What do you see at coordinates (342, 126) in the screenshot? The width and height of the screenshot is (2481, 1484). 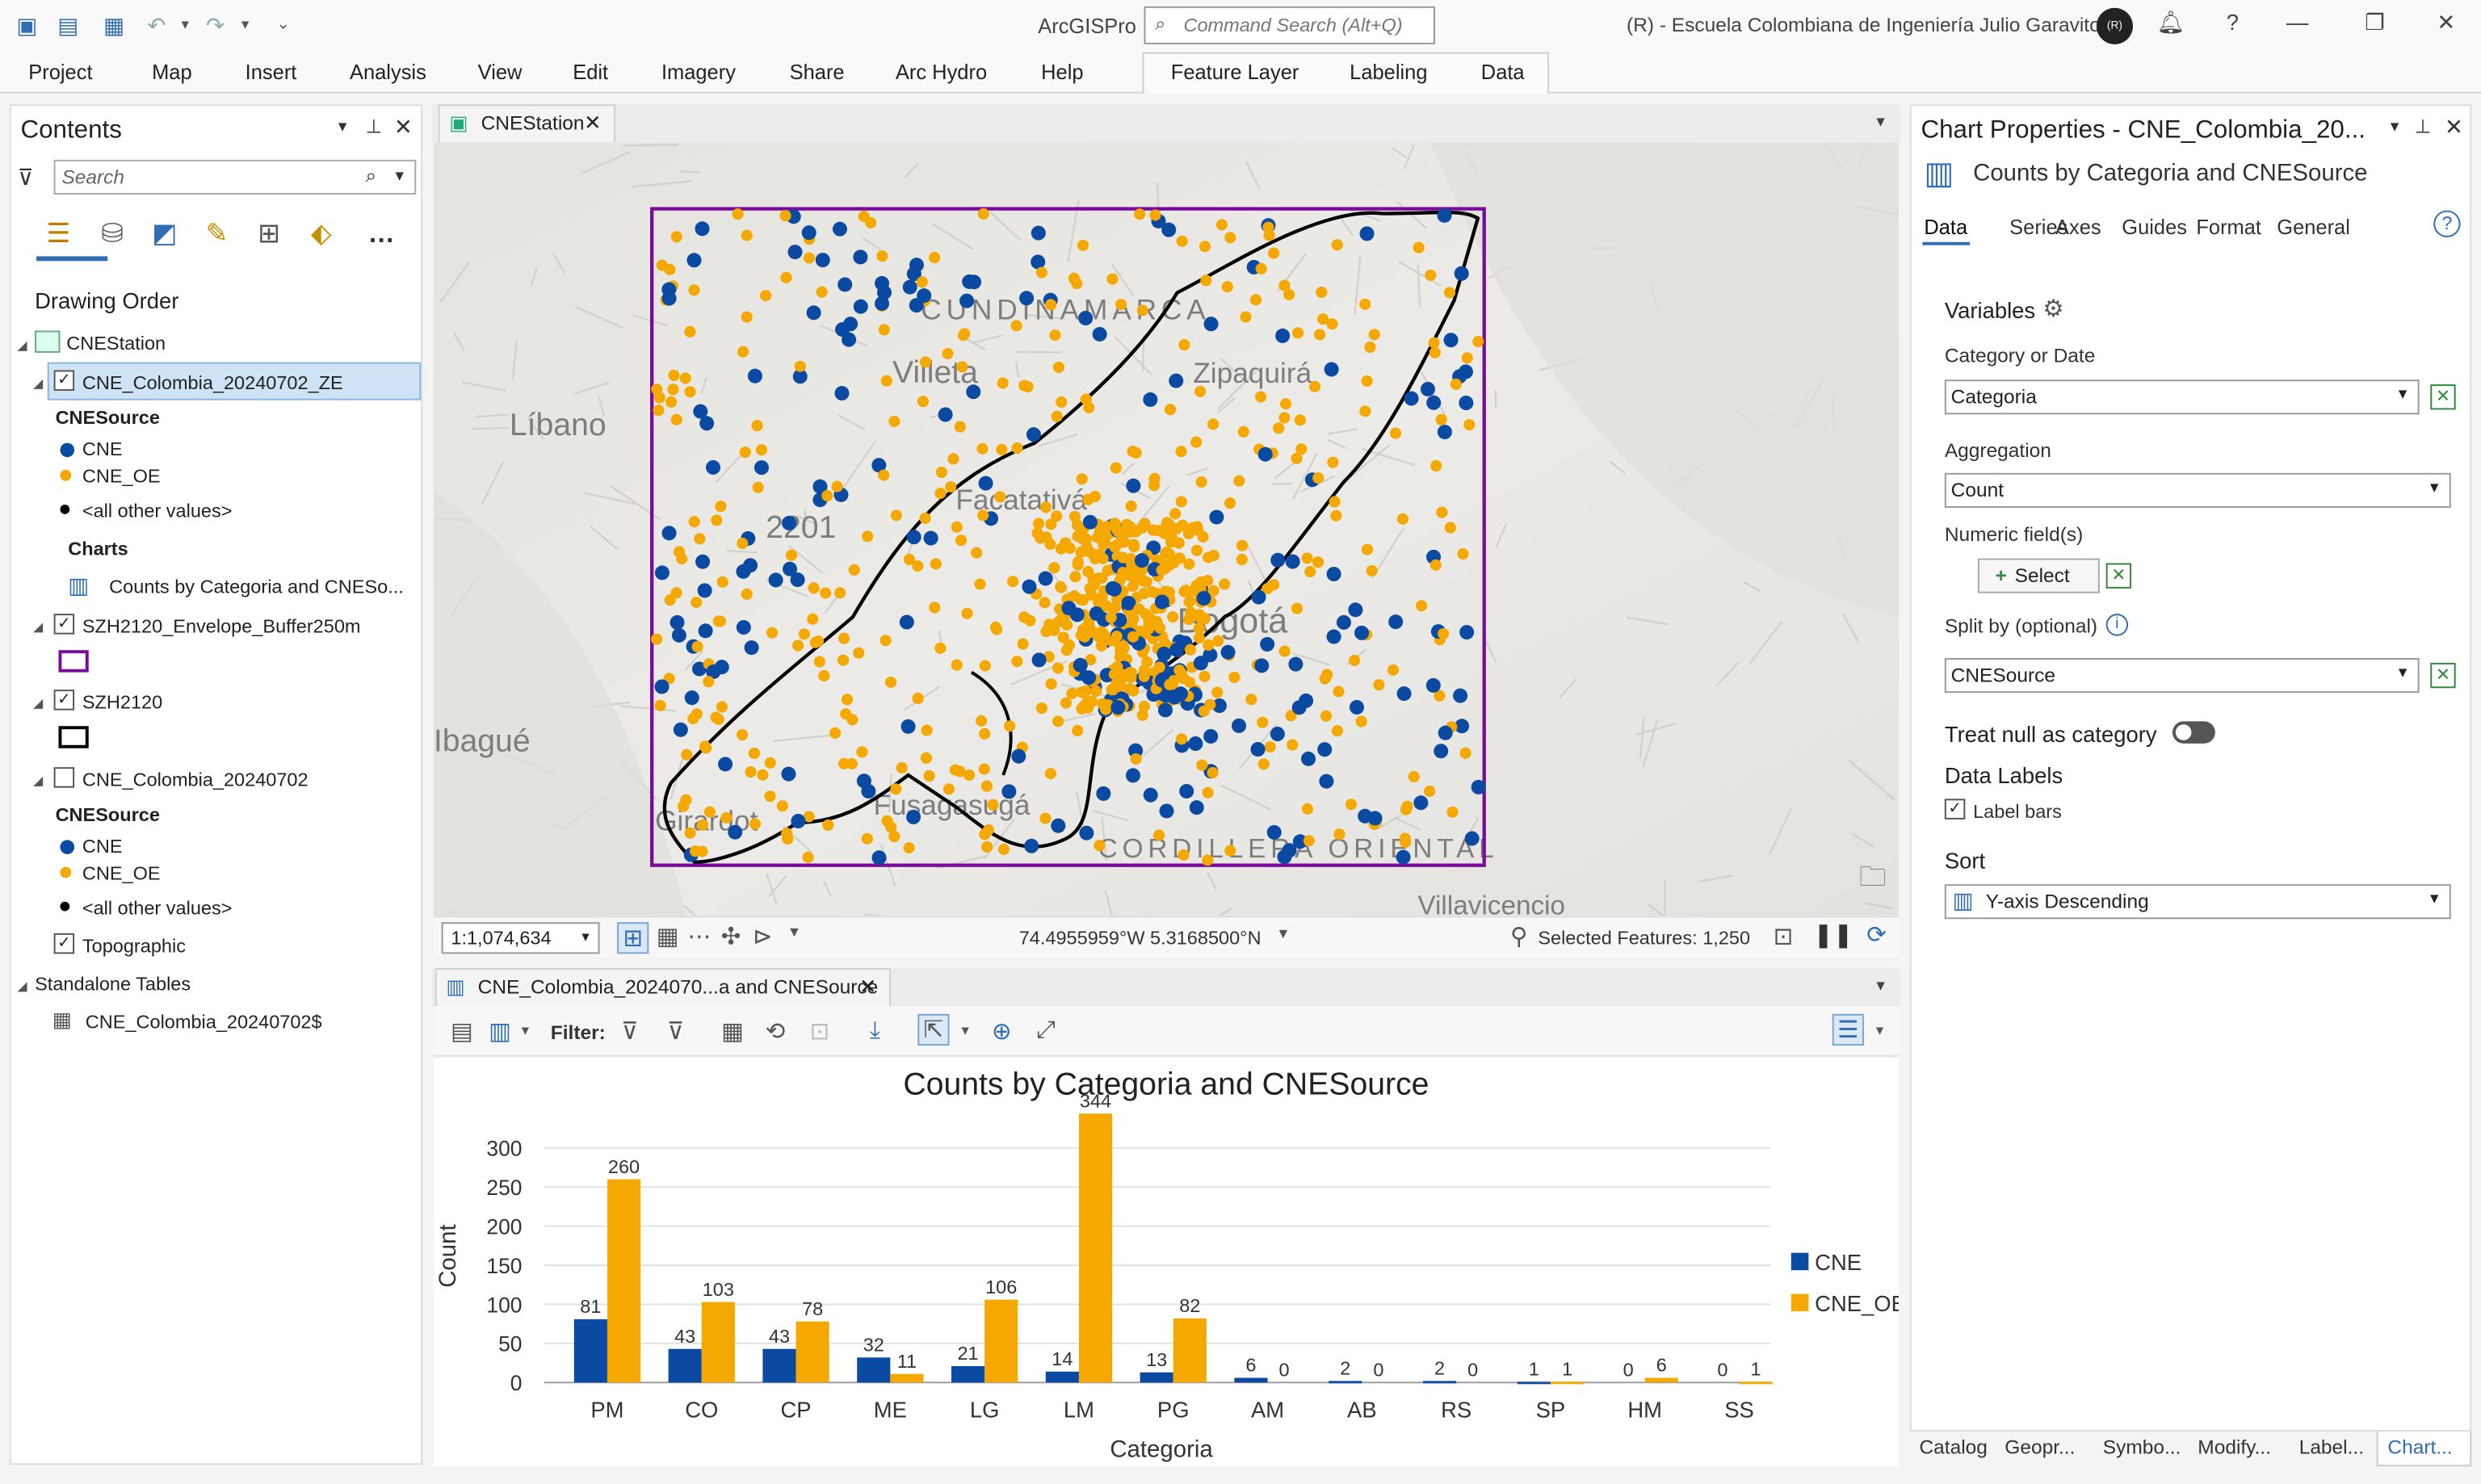 I see `pane-options-icon: ▼` at bounding box center [342, 126].